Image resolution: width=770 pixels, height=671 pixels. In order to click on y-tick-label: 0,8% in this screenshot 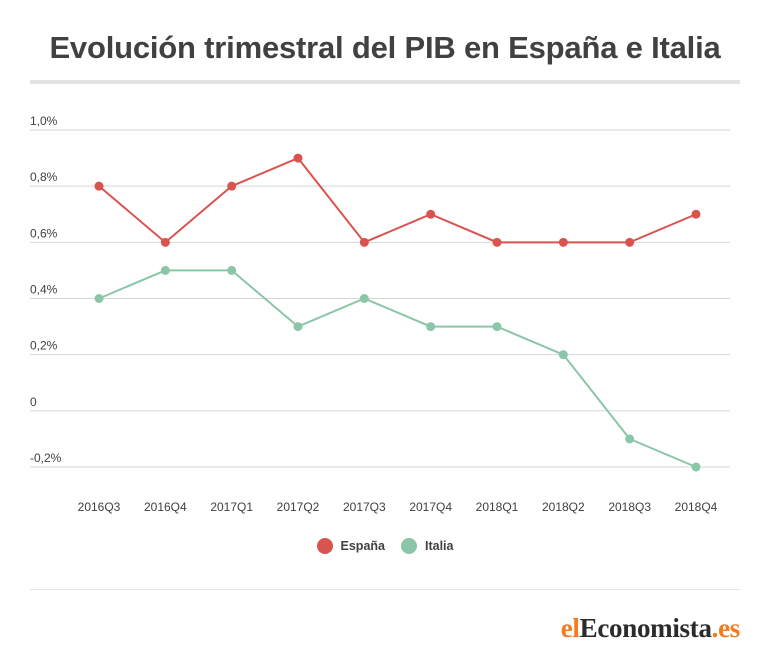, I will do `click(44, 177)`.